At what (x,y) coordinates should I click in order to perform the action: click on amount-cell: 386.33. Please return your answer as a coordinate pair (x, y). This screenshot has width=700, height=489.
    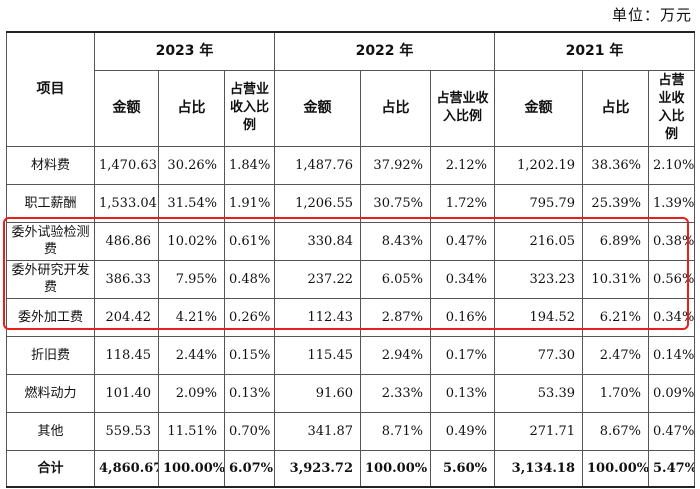
    Looking at the image, I should click on (126, 279).